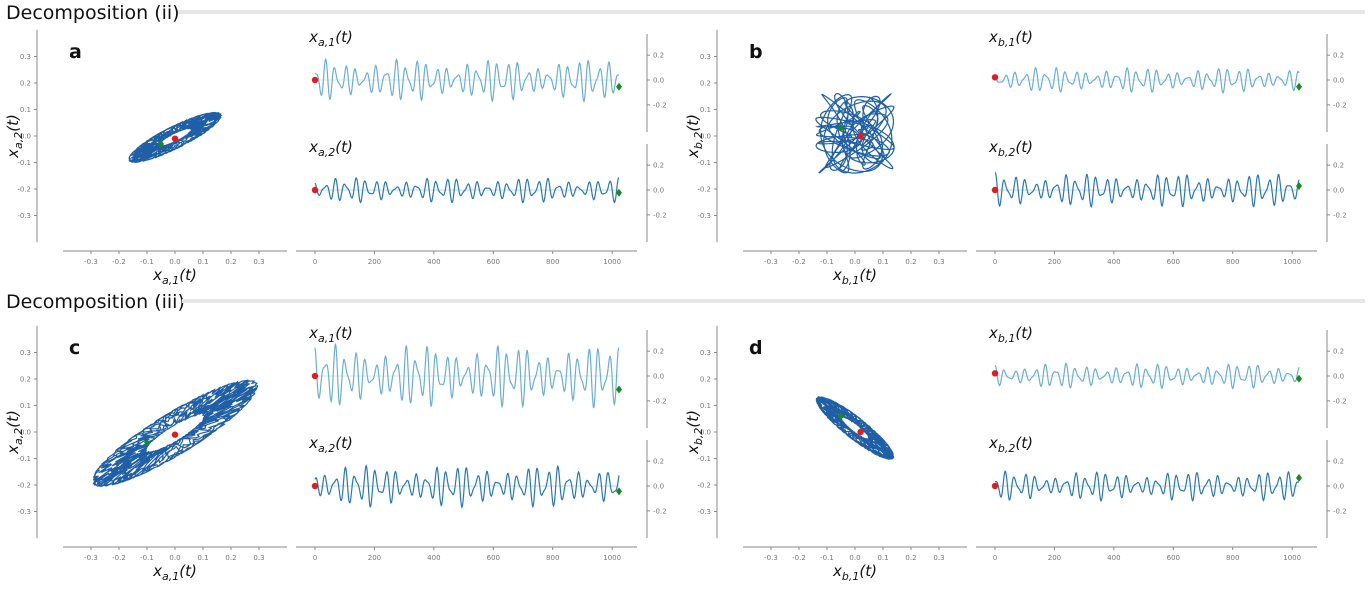 Image resolution: width=1369 pixels, height=591 pixels. I want to click on section-header-ii: Decomposition (ii), so click(685, 13).